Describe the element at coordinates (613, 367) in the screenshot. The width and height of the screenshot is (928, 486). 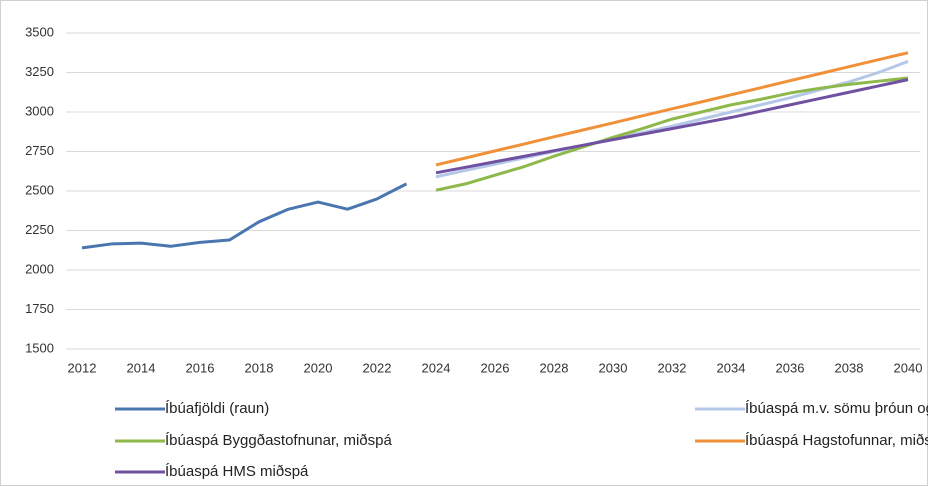
I see `x-tick-label: 2030` at that location.